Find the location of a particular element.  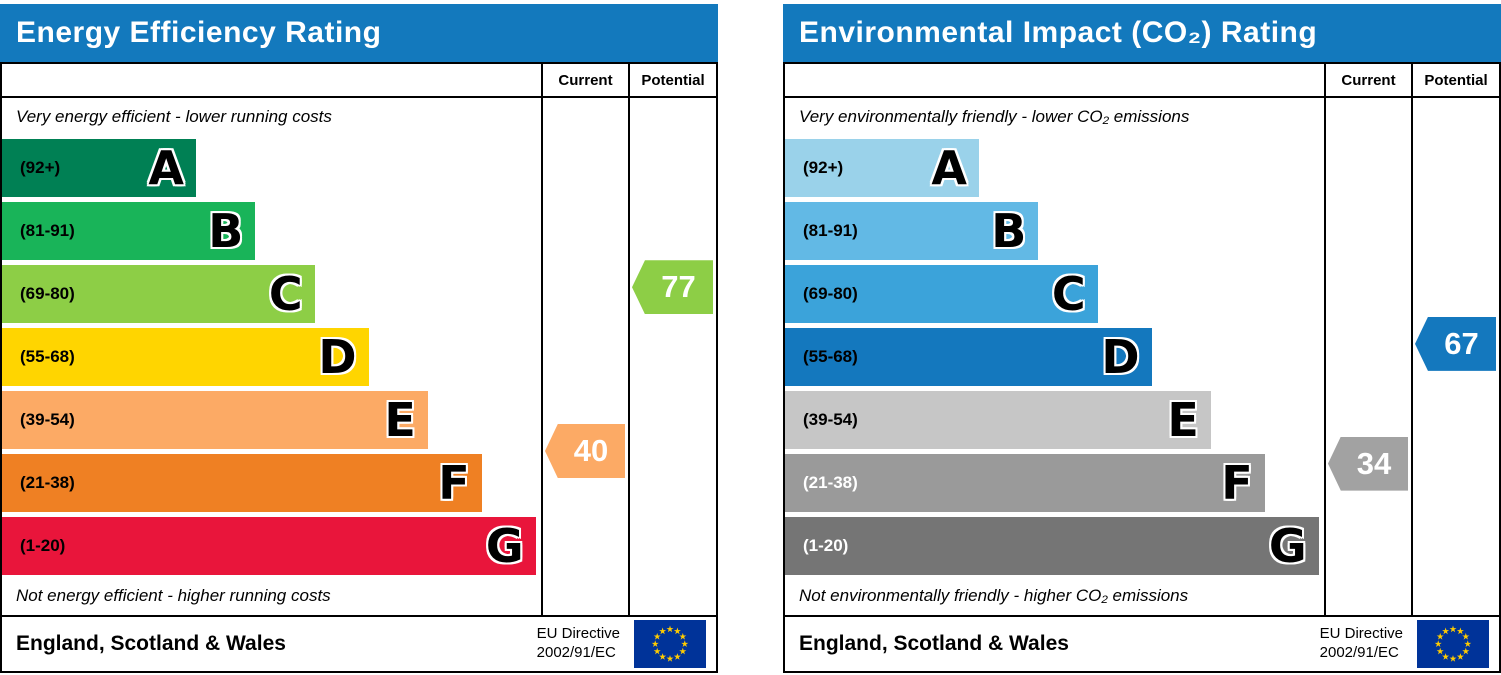

current-column: 40 is located at coordinates (584, 356).